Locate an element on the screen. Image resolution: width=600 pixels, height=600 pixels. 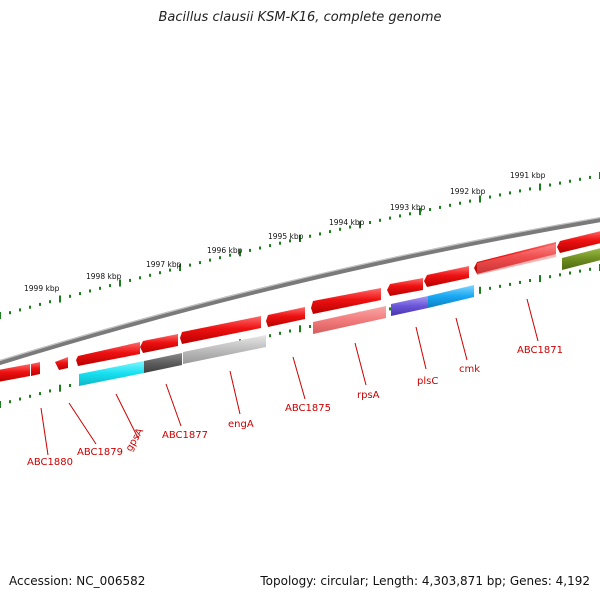
gene-label-engA: engA is located at coordinates (241, 424).